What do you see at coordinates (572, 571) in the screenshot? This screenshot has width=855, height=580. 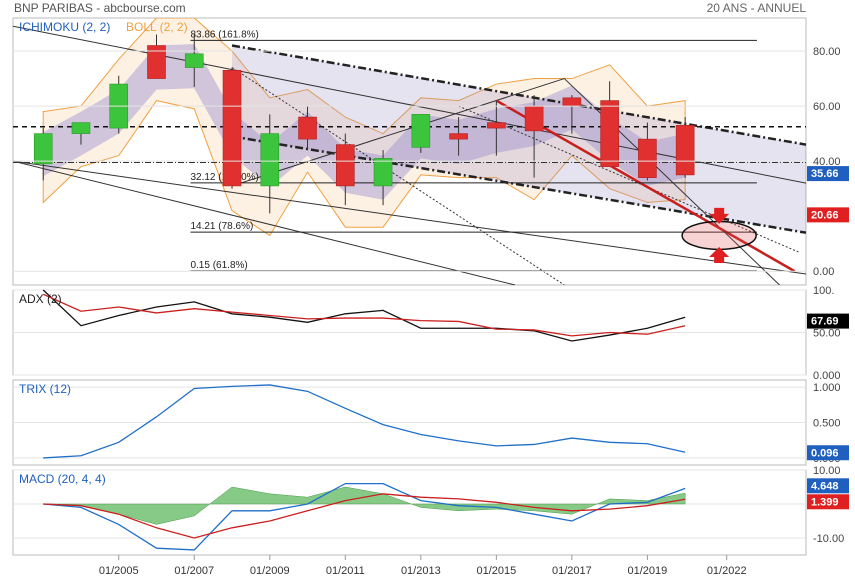 I see `x-tick-label: 01/2017` at bounding box center [572, 571].